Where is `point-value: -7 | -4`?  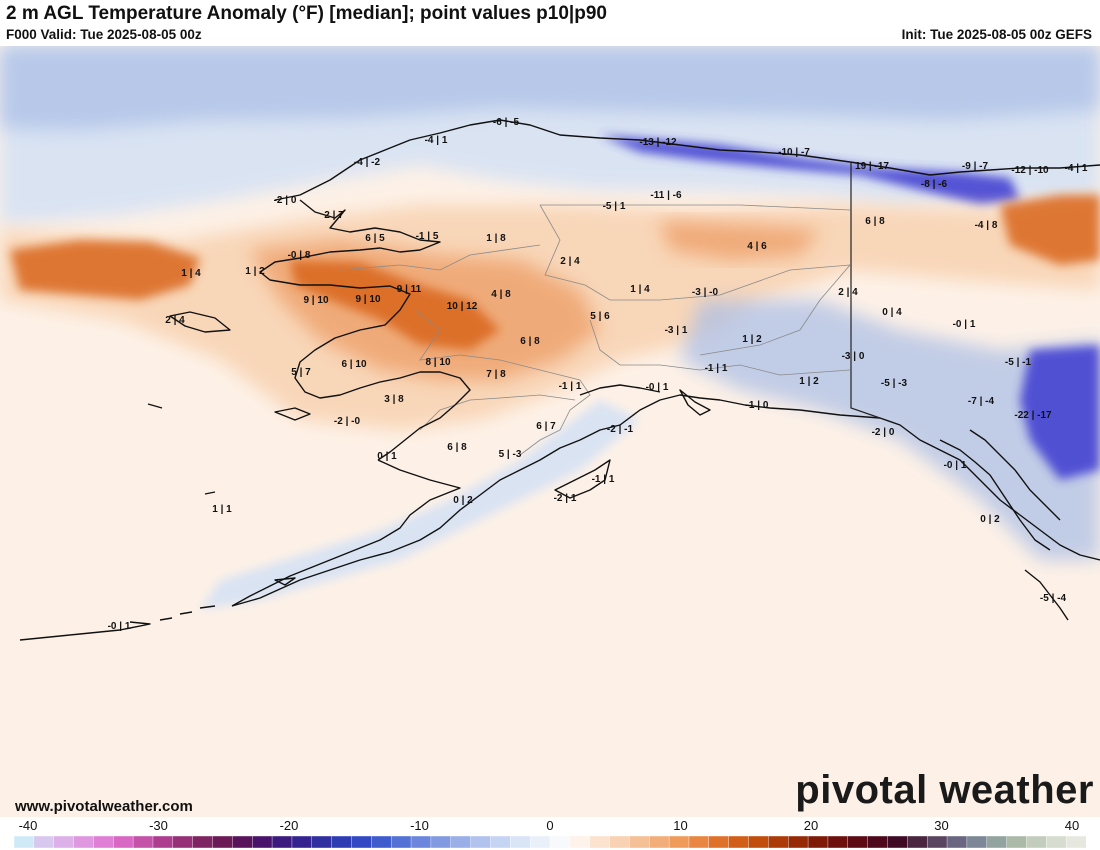 point-value: -7 | -4 is located at coordinates (981, 401).